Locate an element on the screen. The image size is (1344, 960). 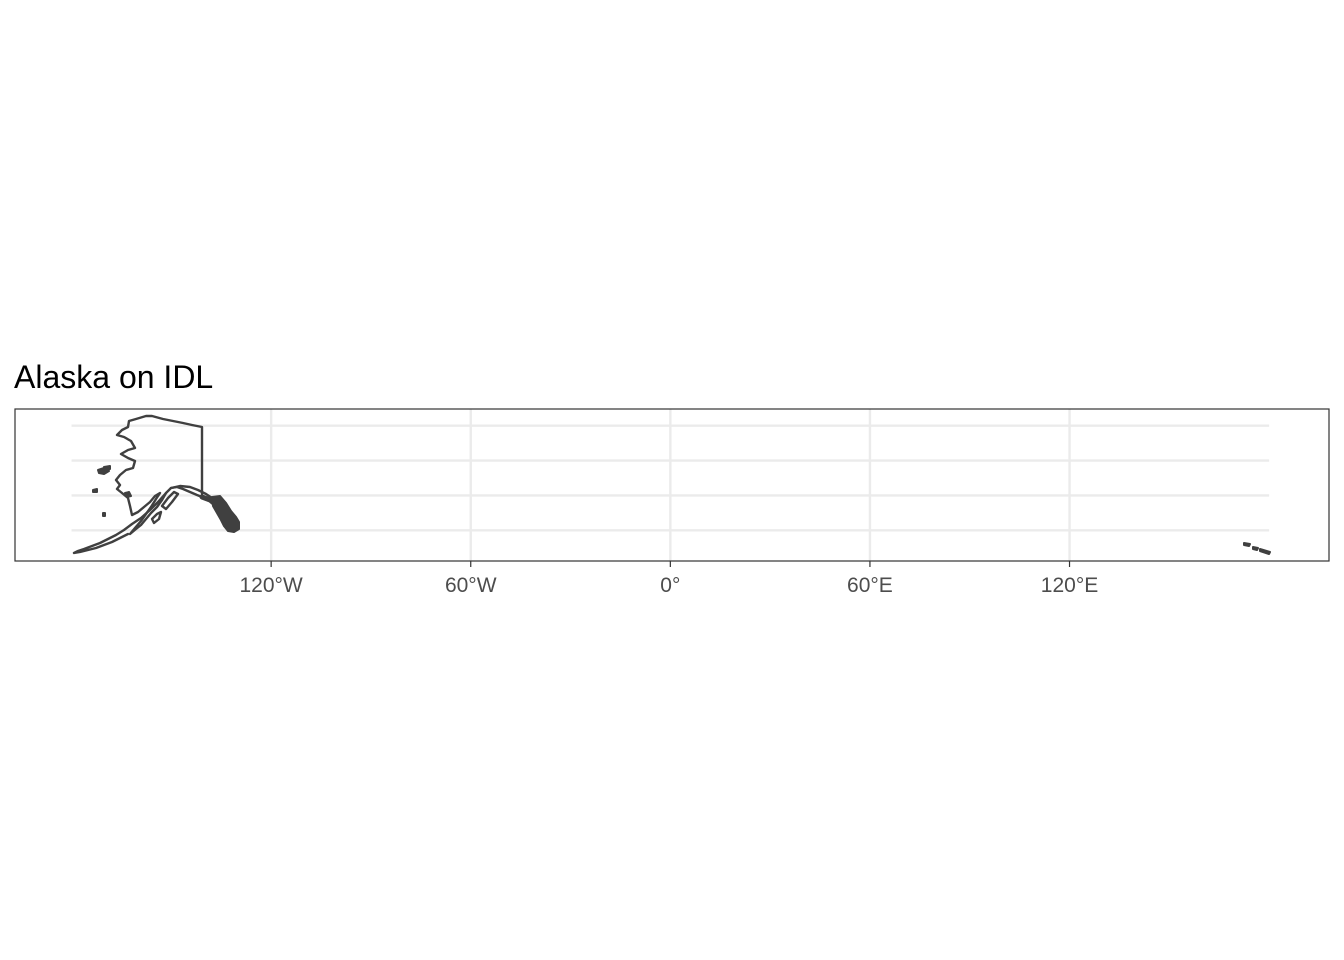
small-island-w is located at coordinates (128, 494).